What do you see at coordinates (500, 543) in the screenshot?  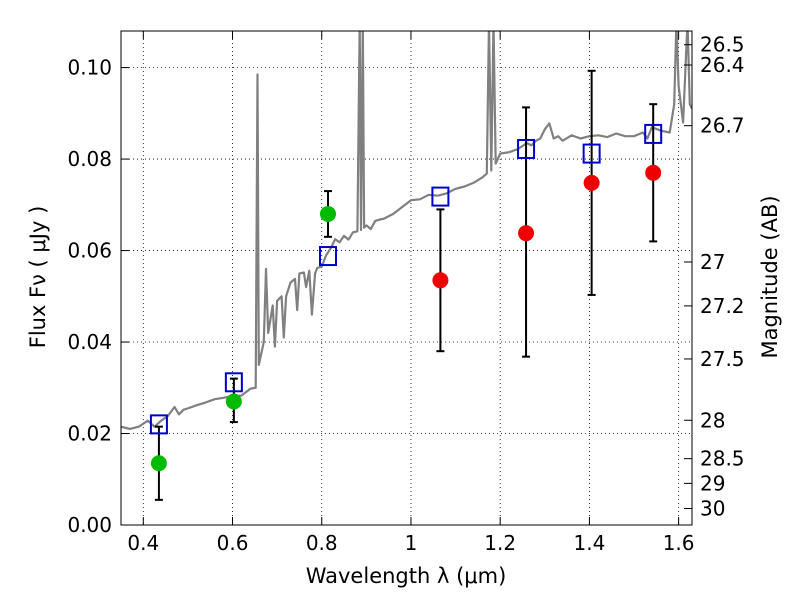 I see `x-tick-label: 1.2` at bounding box center [500, 543].